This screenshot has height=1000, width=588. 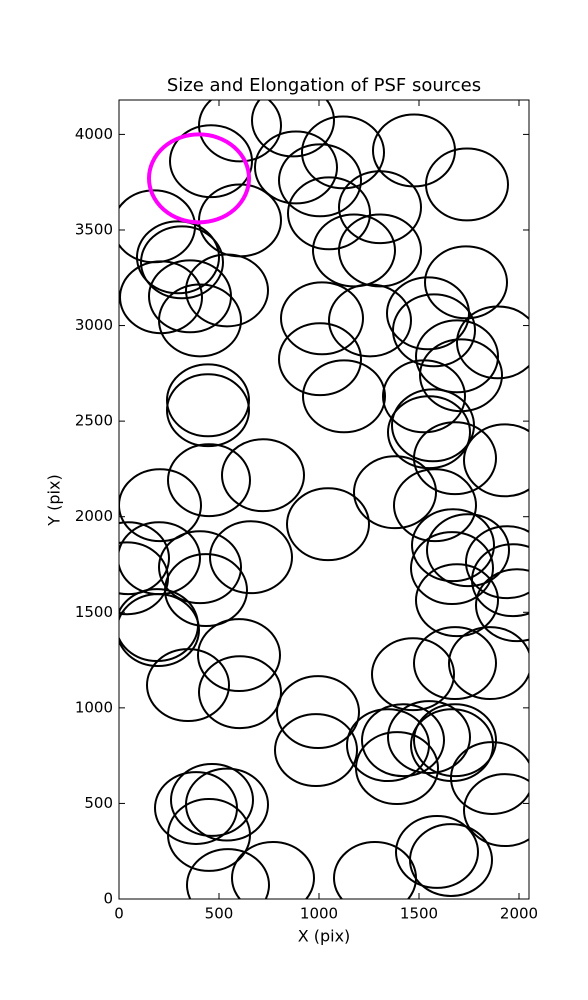 I want to click on y-axis-label: Y (pix), so click(x=54, y=500).